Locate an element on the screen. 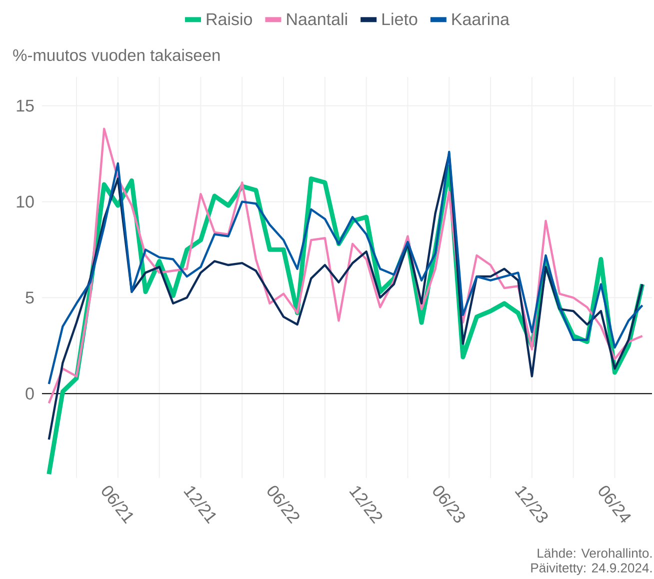 This screenshot has width=654, height=579. y-axis-title: %-muutos vuoden takaiseen is located at coordinates (116, 55).